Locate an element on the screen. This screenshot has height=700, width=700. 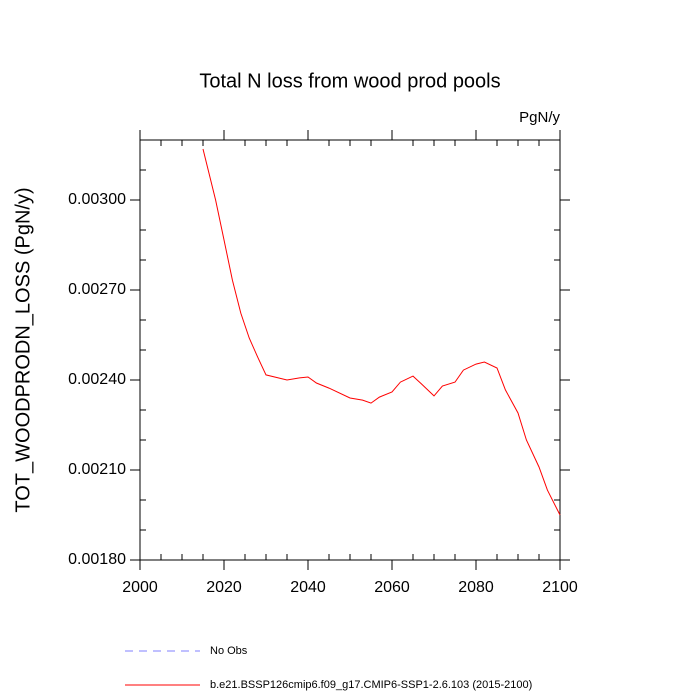
legend-label: No Obs is located at coordinates (229, 651).